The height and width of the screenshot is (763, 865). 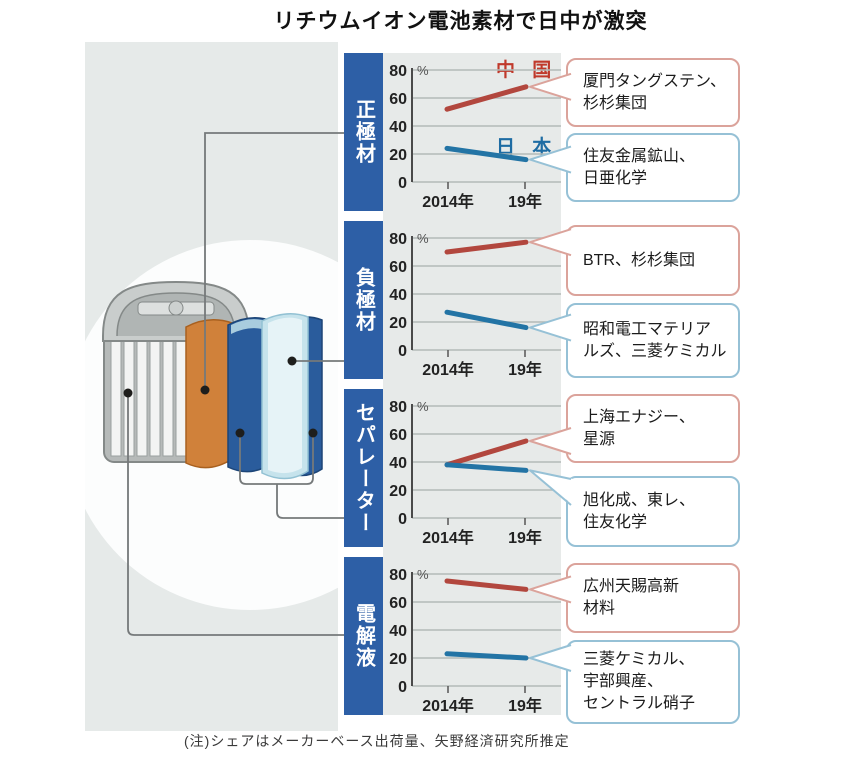 I want to click on legend-japan: 日 本, so click(x=527, y=147).